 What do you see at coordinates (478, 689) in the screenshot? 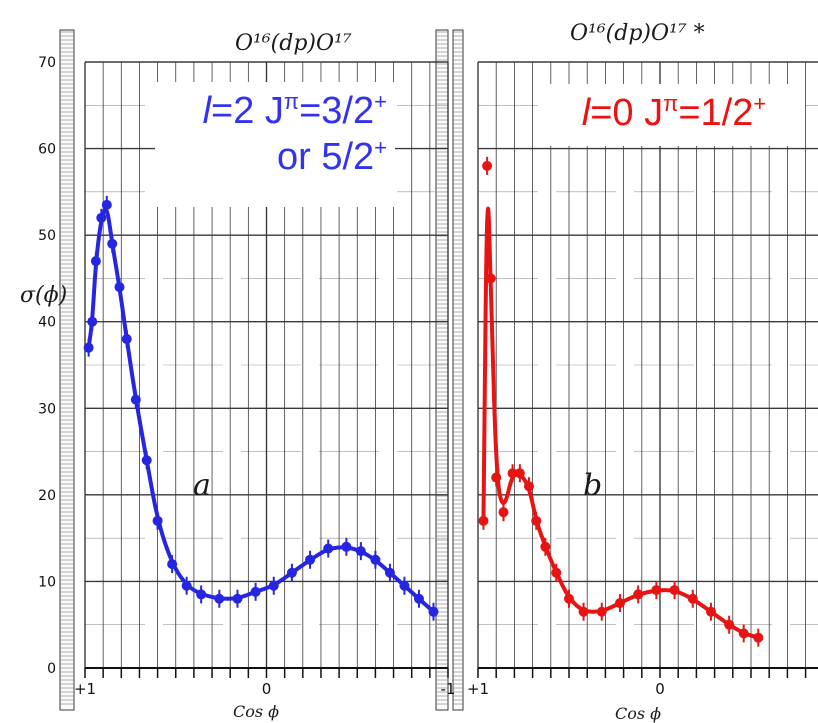
I see `panel-b-x-tick-label: +1` at bounding box center [478, 689].